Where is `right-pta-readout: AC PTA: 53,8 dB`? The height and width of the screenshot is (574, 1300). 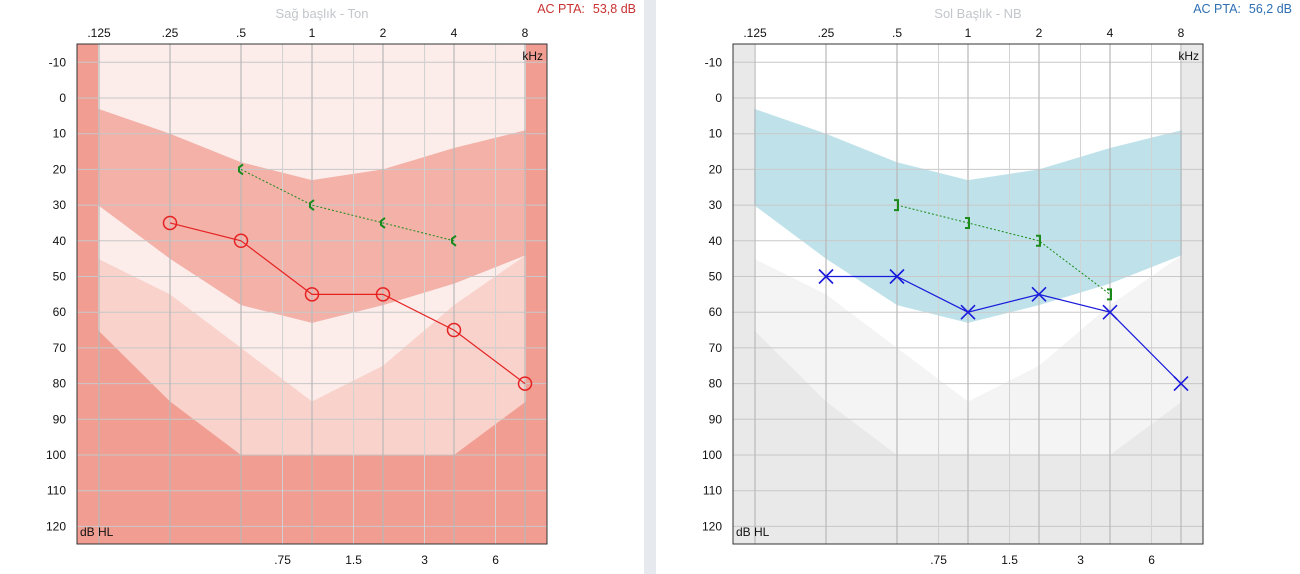
right-pta-readout: AC PTA: 53,8 dB is located at coordinates (586, 9).